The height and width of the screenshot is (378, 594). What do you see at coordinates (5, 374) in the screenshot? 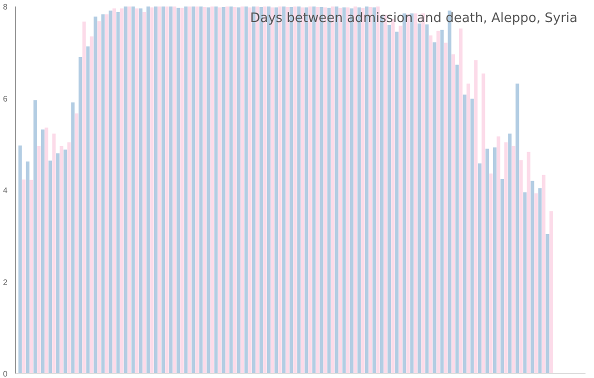
I see `y-tick-label: 0` at bounding box center [5, 374].